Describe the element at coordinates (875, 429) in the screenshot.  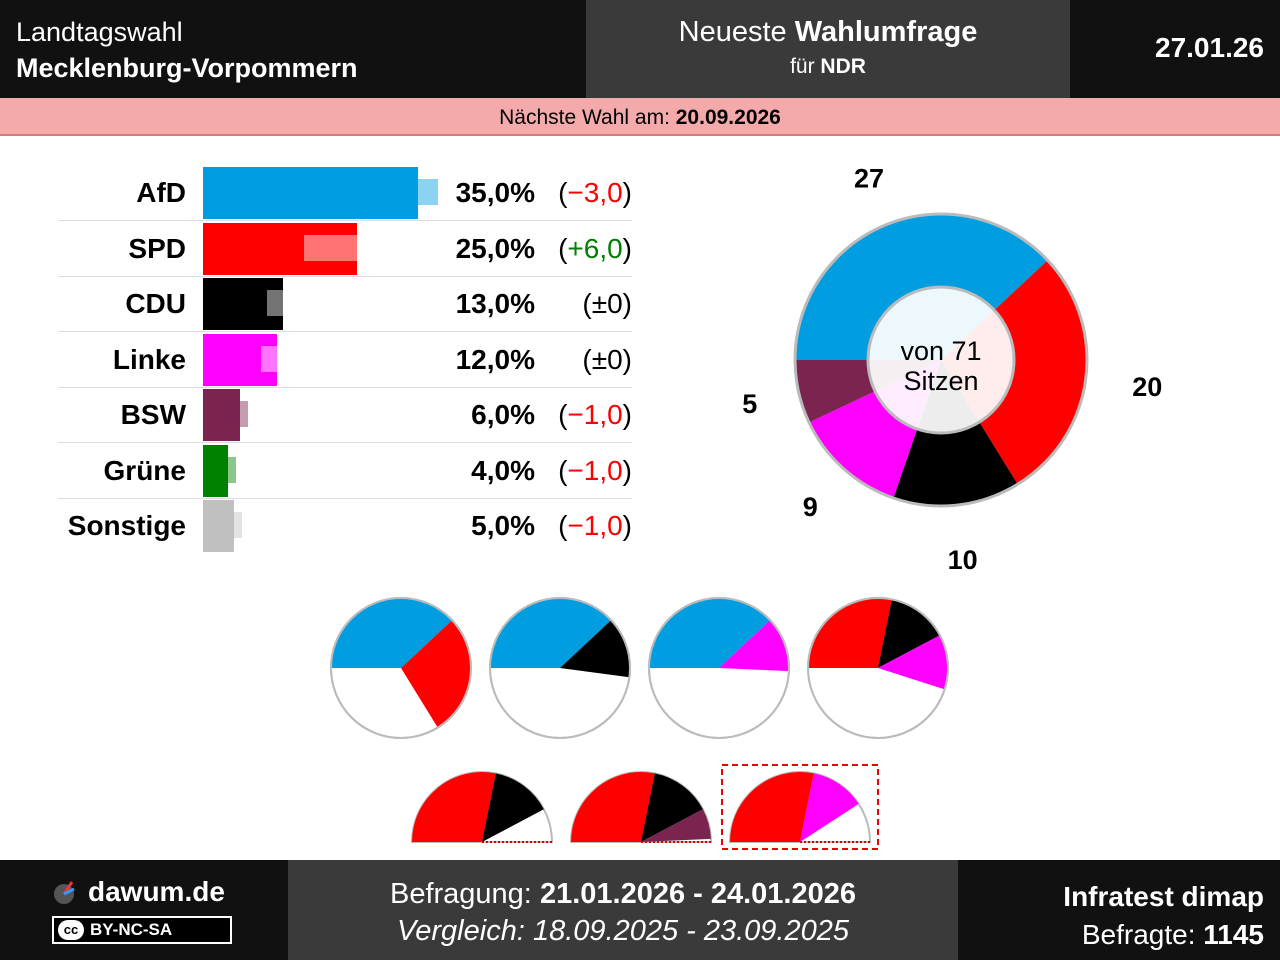
I see `seat-slice-linke` at that location.